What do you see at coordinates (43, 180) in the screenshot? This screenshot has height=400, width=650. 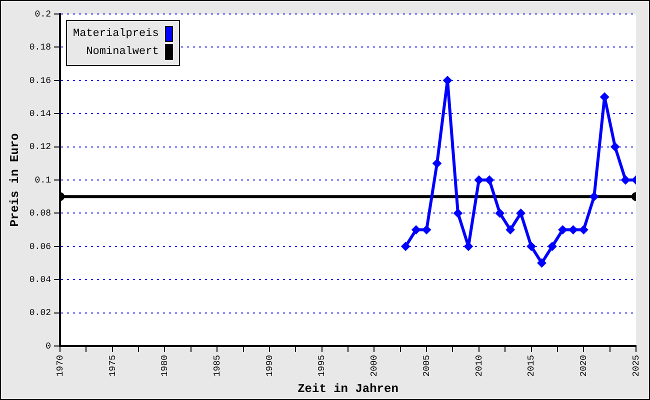 I see `y-tick-label: 0.1` at bounding box center [43, 180].